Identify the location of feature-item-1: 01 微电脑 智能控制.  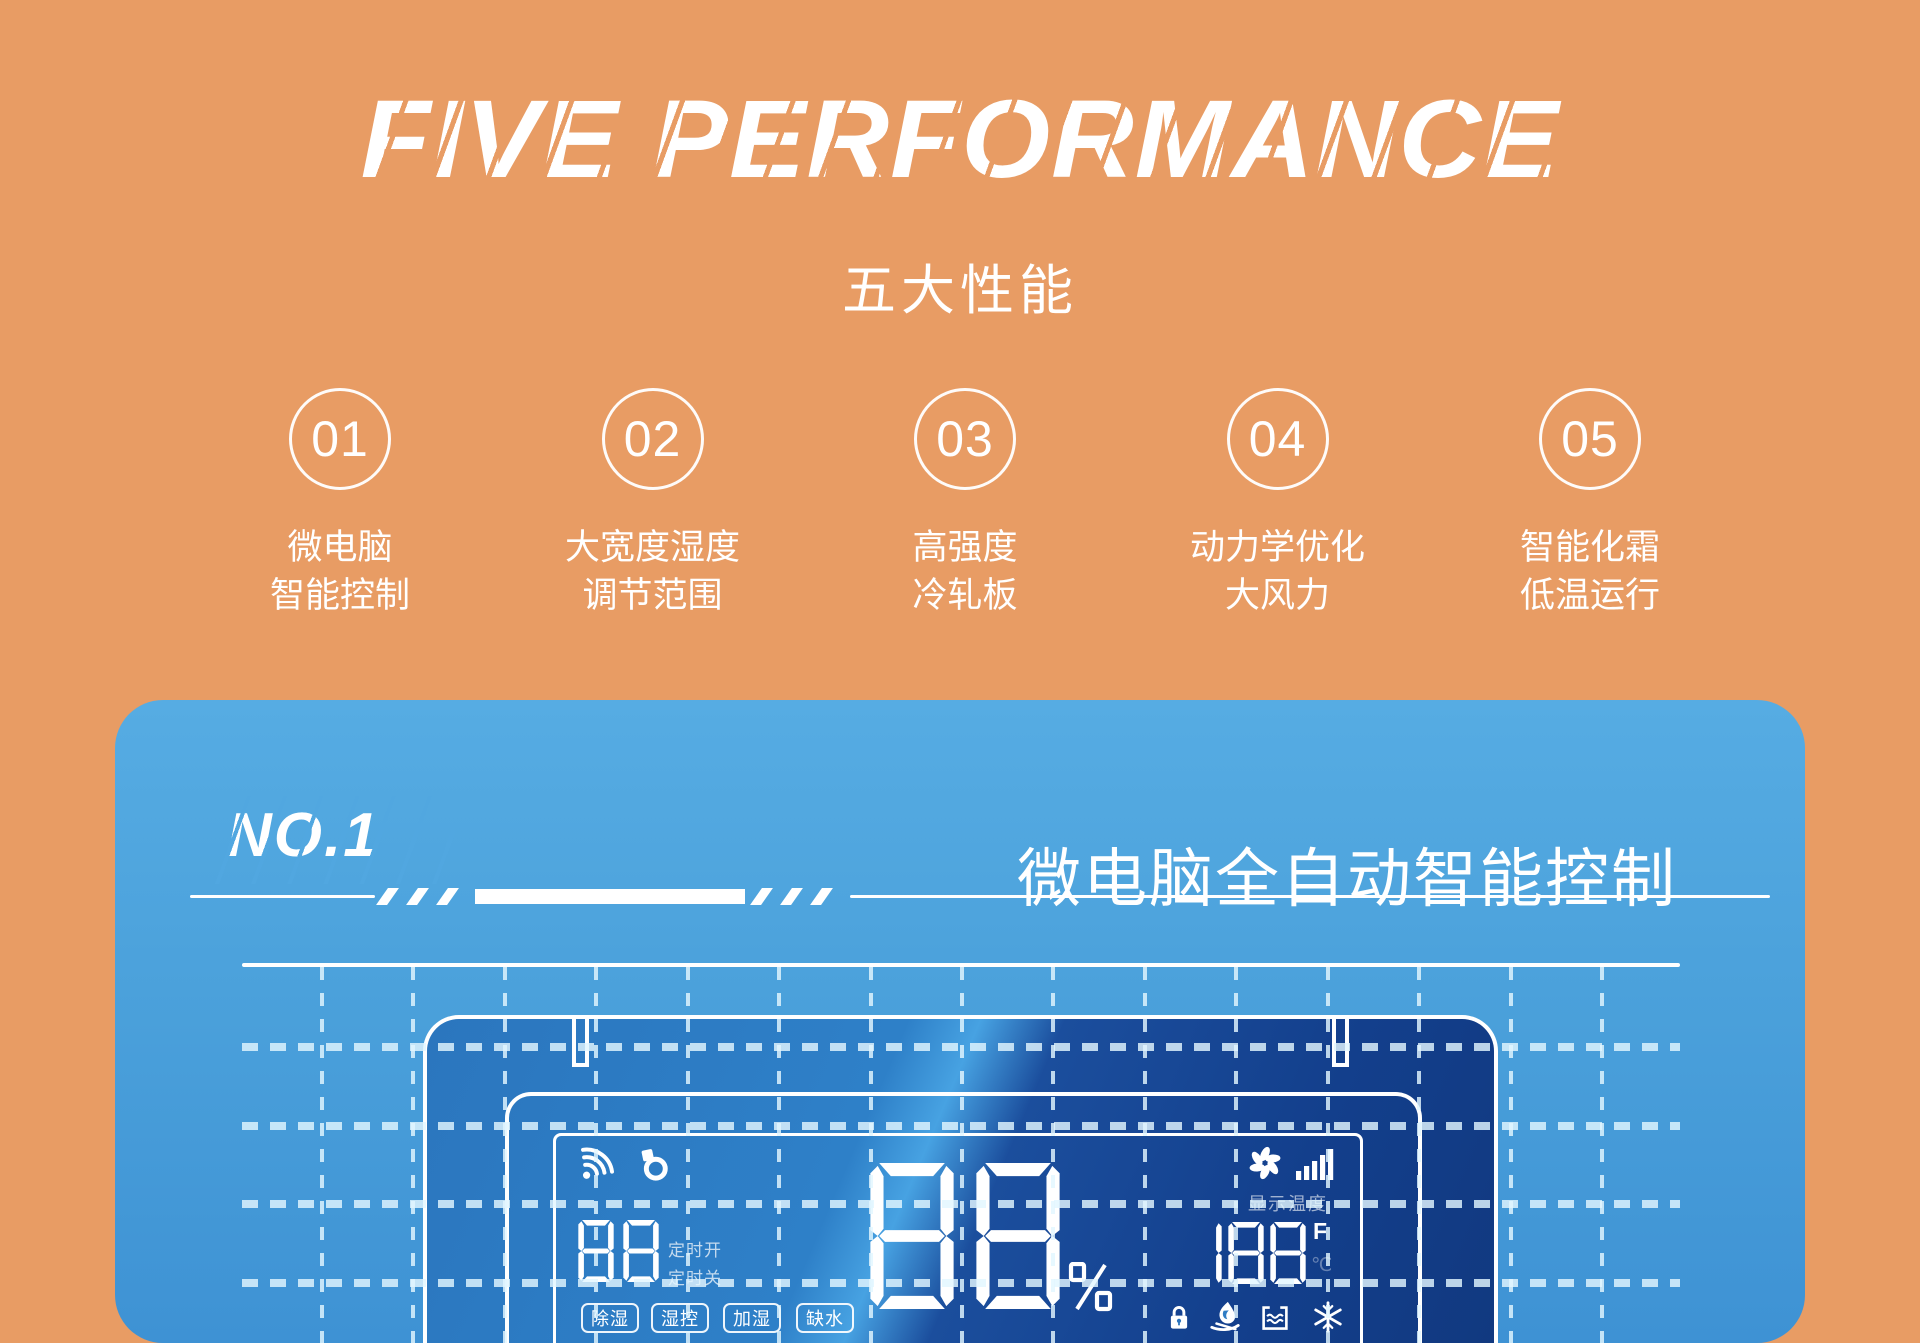
(340, 504).